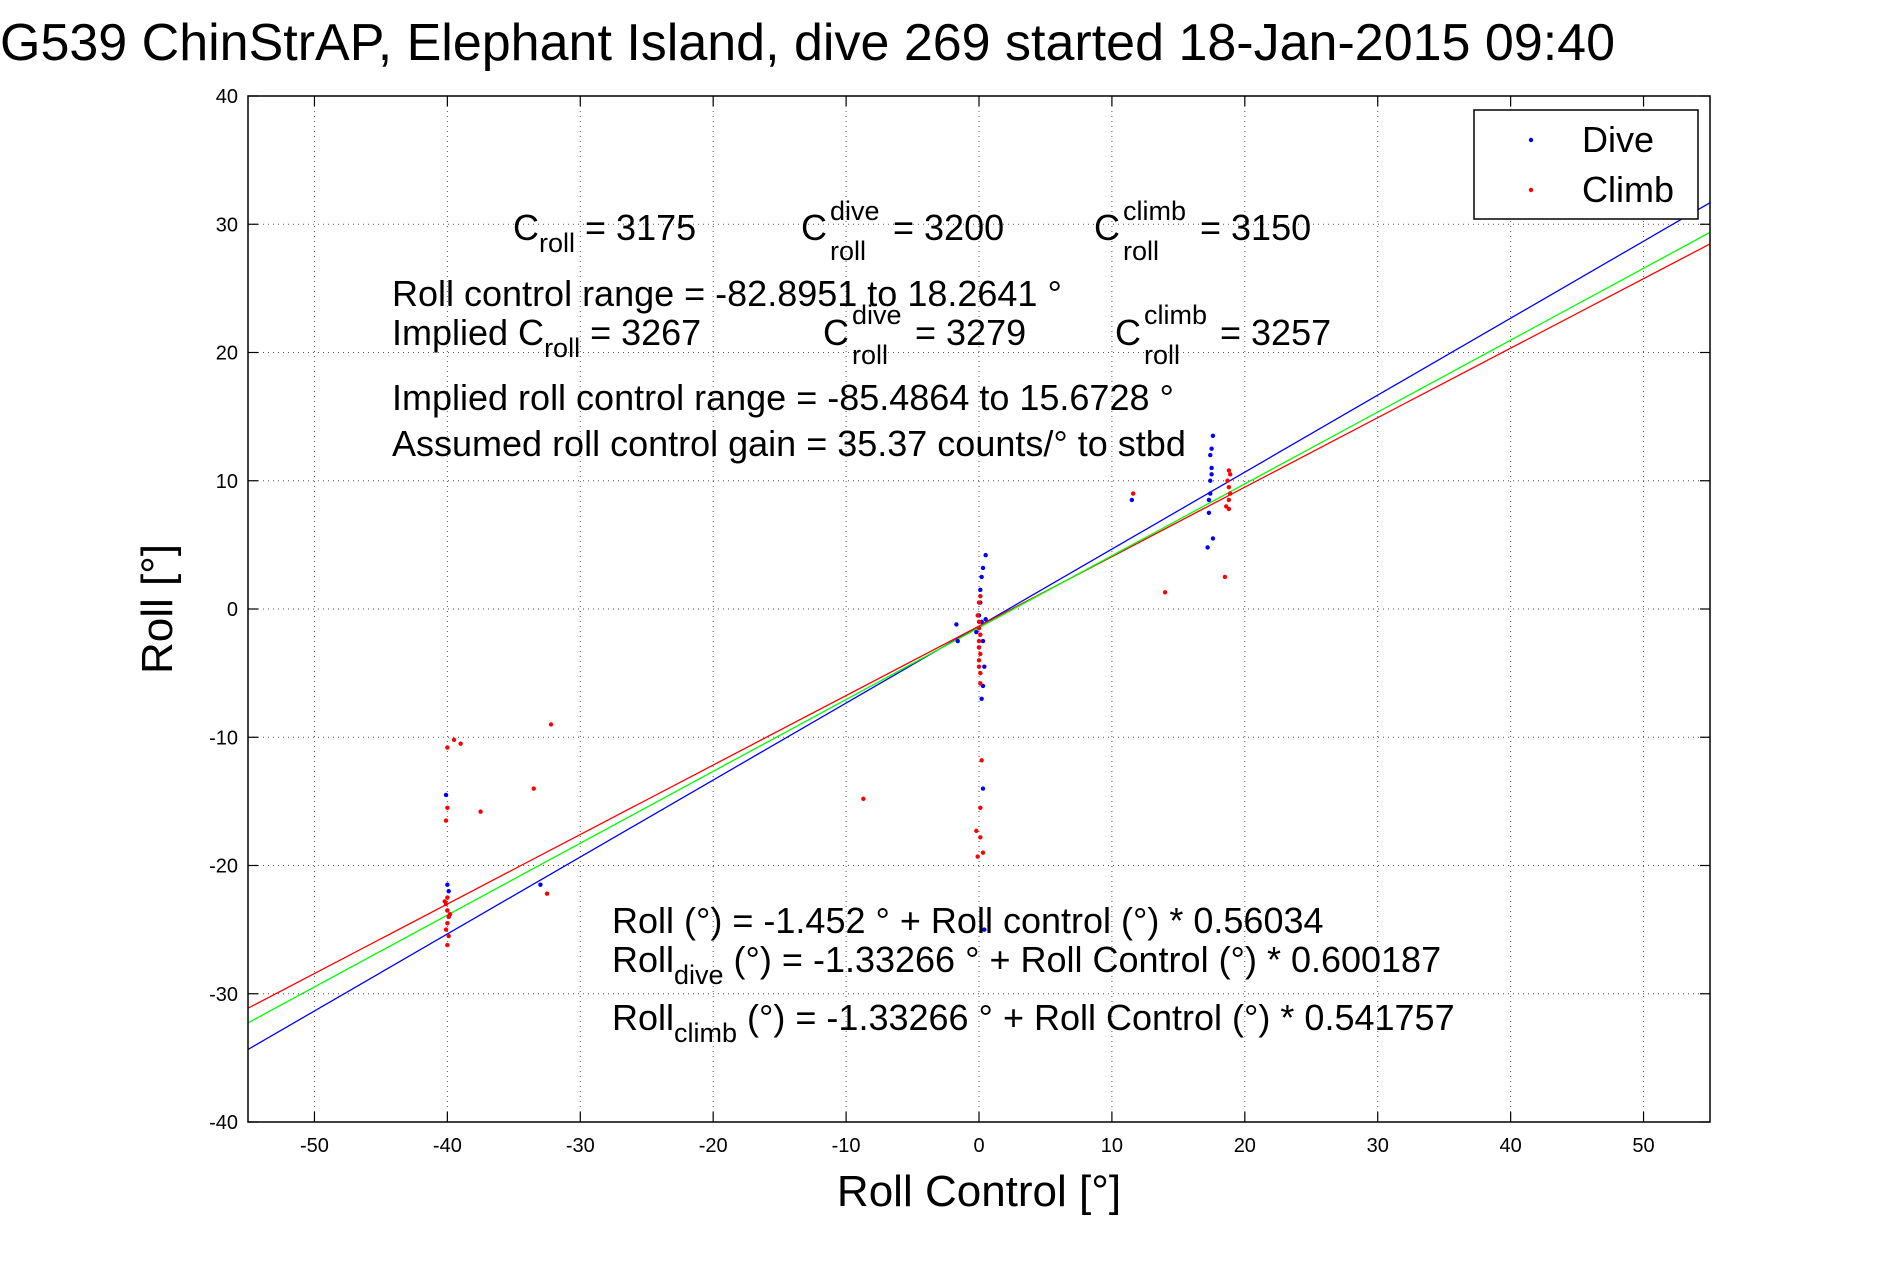 The image size is (1891, 1262). What do you see at coordinates (314, 1146) in the screenshot?
I see `x-tick-label: -50` at bounding box center [314, 1146].